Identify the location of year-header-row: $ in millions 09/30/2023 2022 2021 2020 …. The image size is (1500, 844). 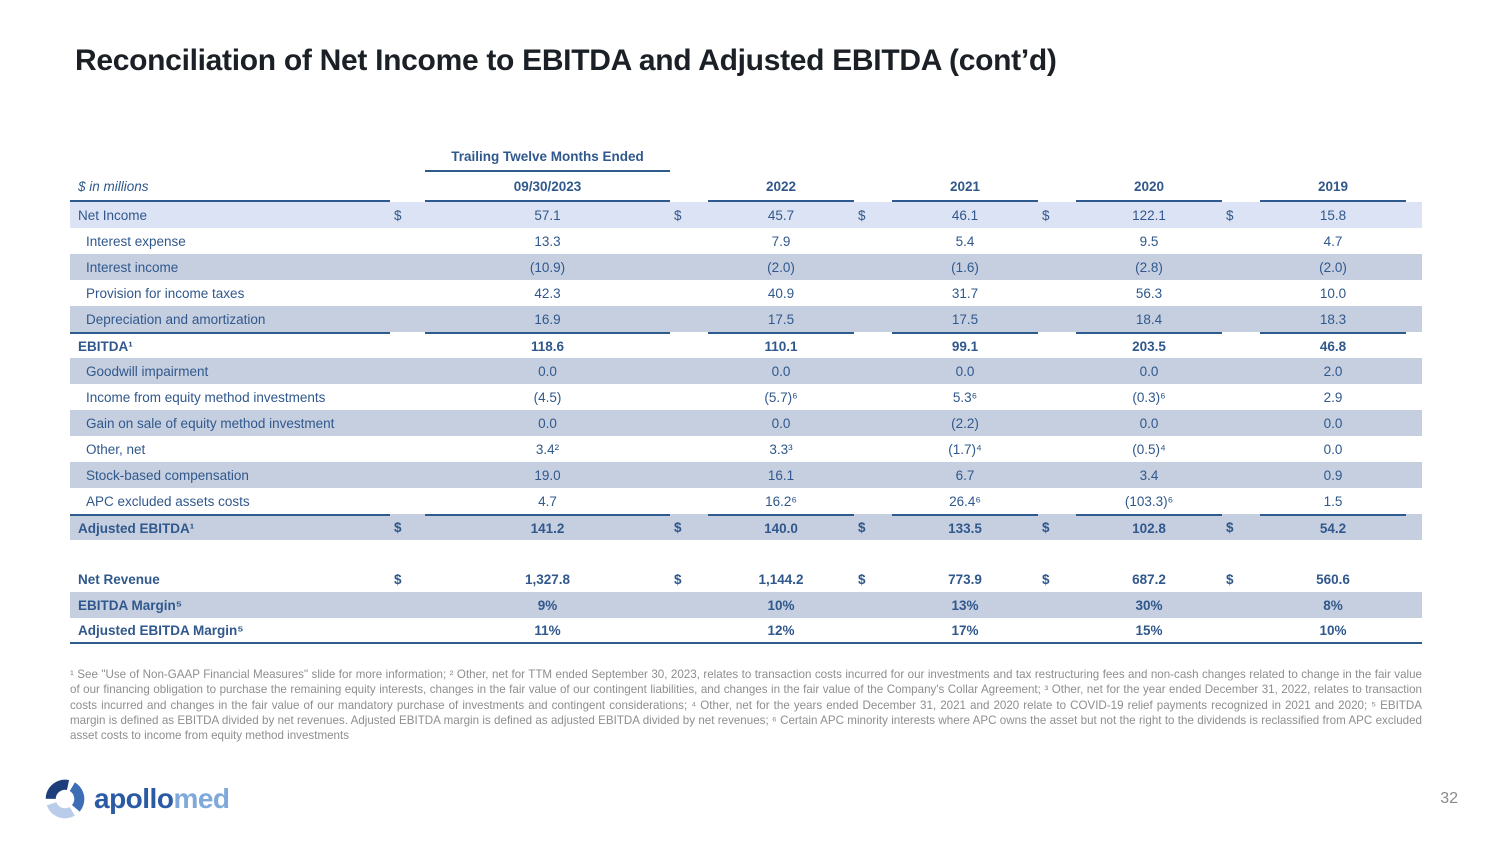
(746, 187).